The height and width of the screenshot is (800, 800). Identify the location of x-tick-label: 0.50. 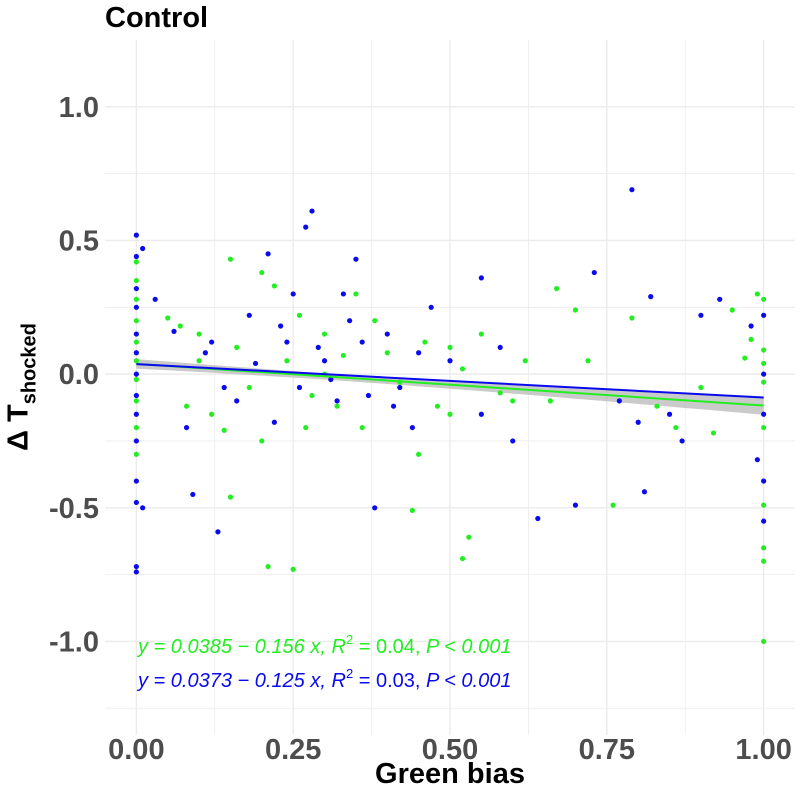
(450, 750).